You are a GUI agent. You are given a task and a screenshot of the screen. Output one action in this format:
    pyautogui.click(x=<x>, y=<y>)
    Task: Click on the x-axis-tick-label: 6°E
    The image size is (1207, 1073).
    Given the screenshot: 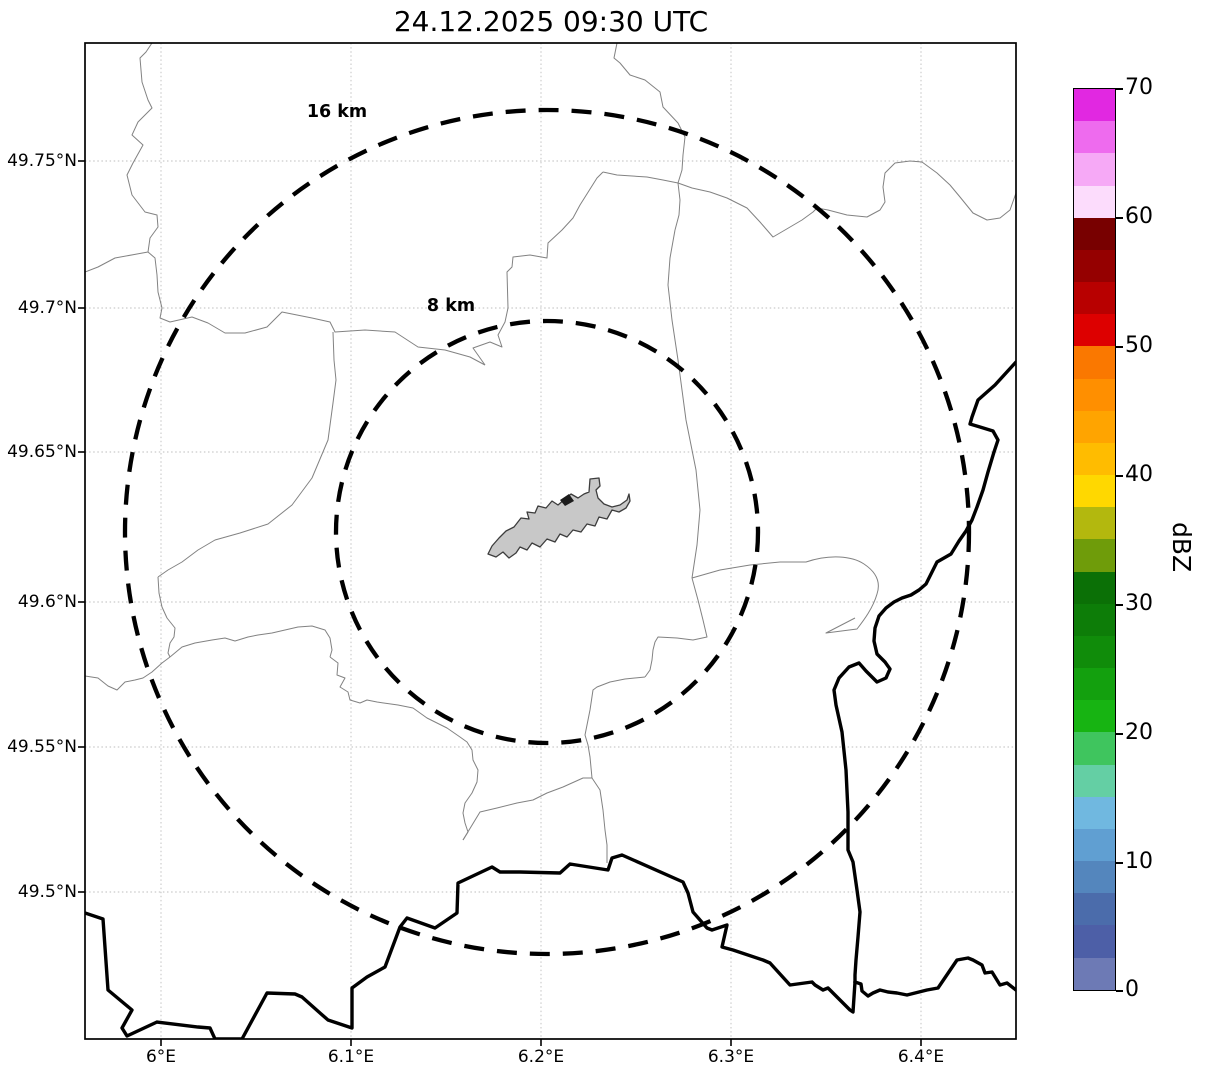 What is the action you would take?
    pyautogui.click(x=161, y=1057)
    